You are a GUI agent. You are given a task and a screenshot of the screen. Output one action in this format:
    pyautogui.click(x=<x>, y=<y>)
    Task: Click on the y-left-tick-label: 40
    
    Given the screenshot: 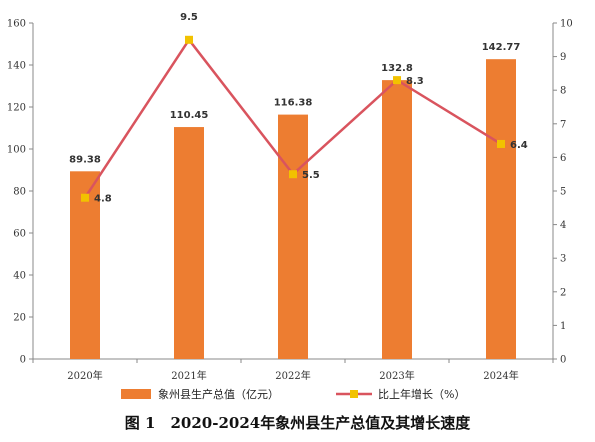 What is the action you would take?
    pyautogui.click(x=19, y=276)
    